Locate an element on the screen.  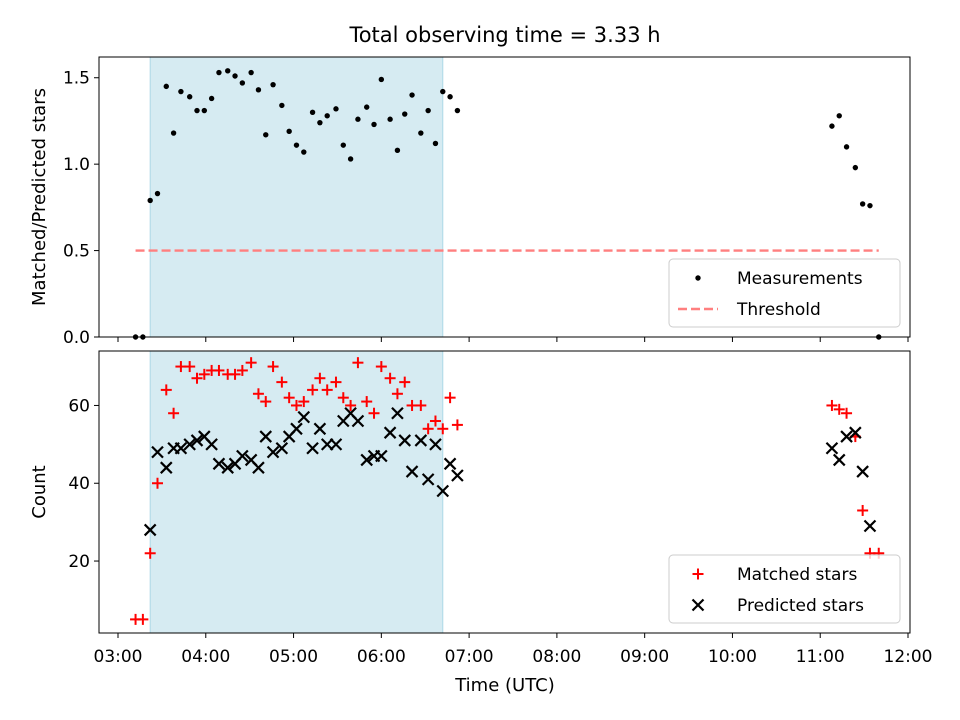
x-tick-label: 06:00 is located at coordinates (381, 657).